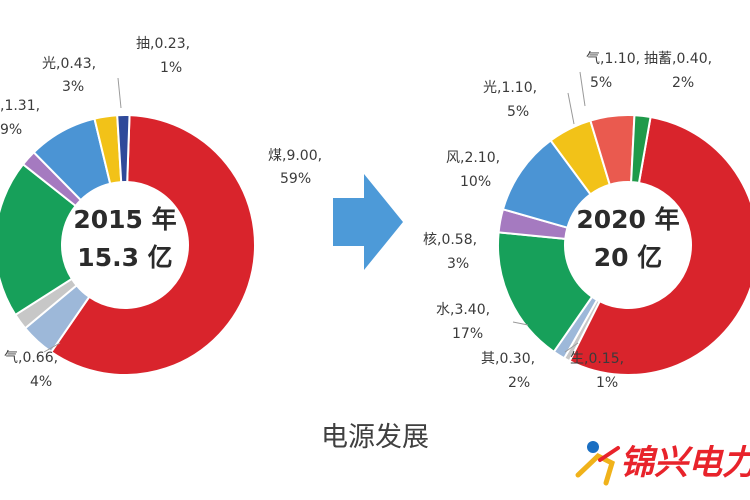 The height and width of the screenshot is (500, 750). What do you see at coordinates (163, 44) in the screenshot?
I see `label-2015-pumped: 抽,0.23,` at bounding box center [163, 44].